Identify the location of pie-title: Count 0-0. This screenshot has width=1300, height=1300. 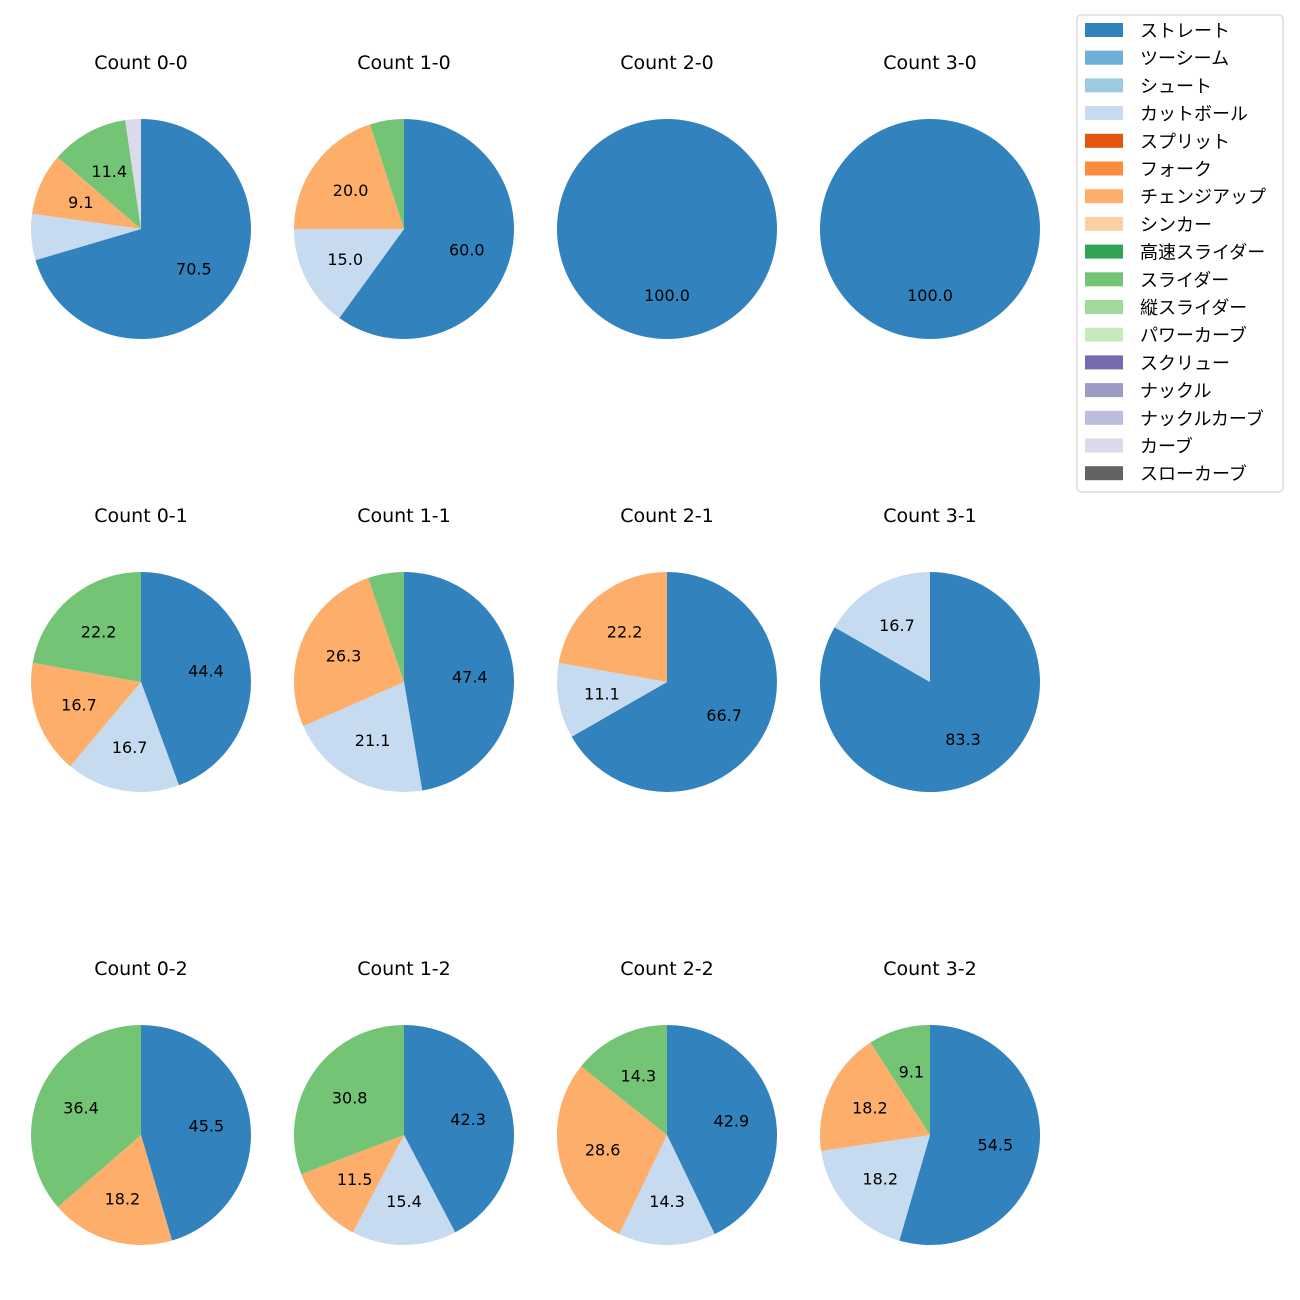
(141, 63).